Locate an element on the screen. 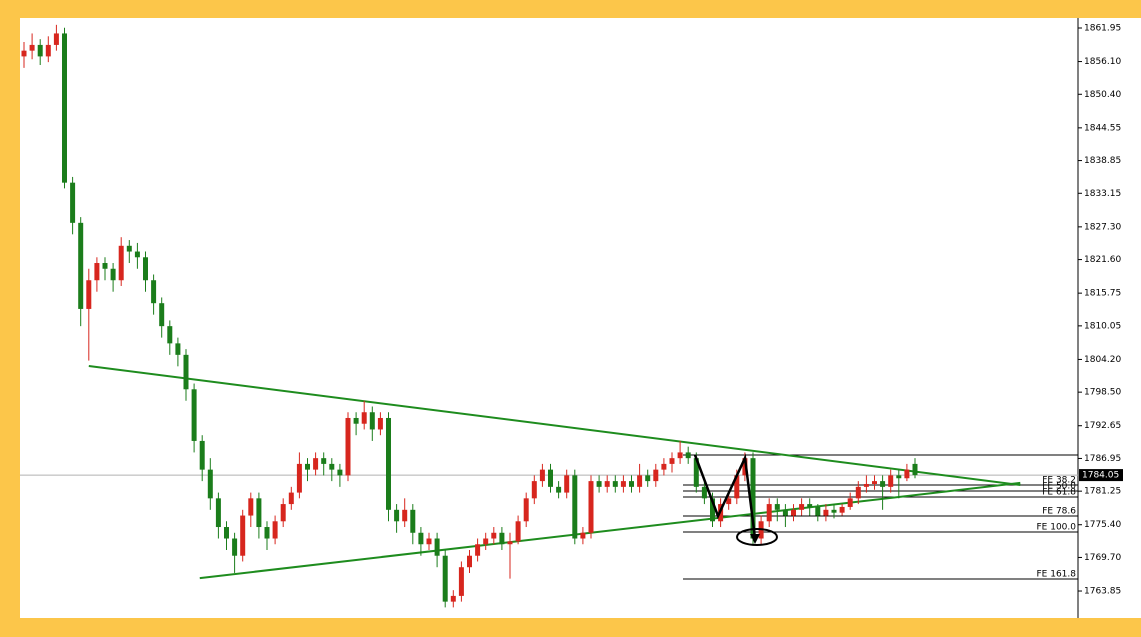 The image size is (1141, 637). fibo-label: FE 78.6 is located at coordinates (1059, 512).